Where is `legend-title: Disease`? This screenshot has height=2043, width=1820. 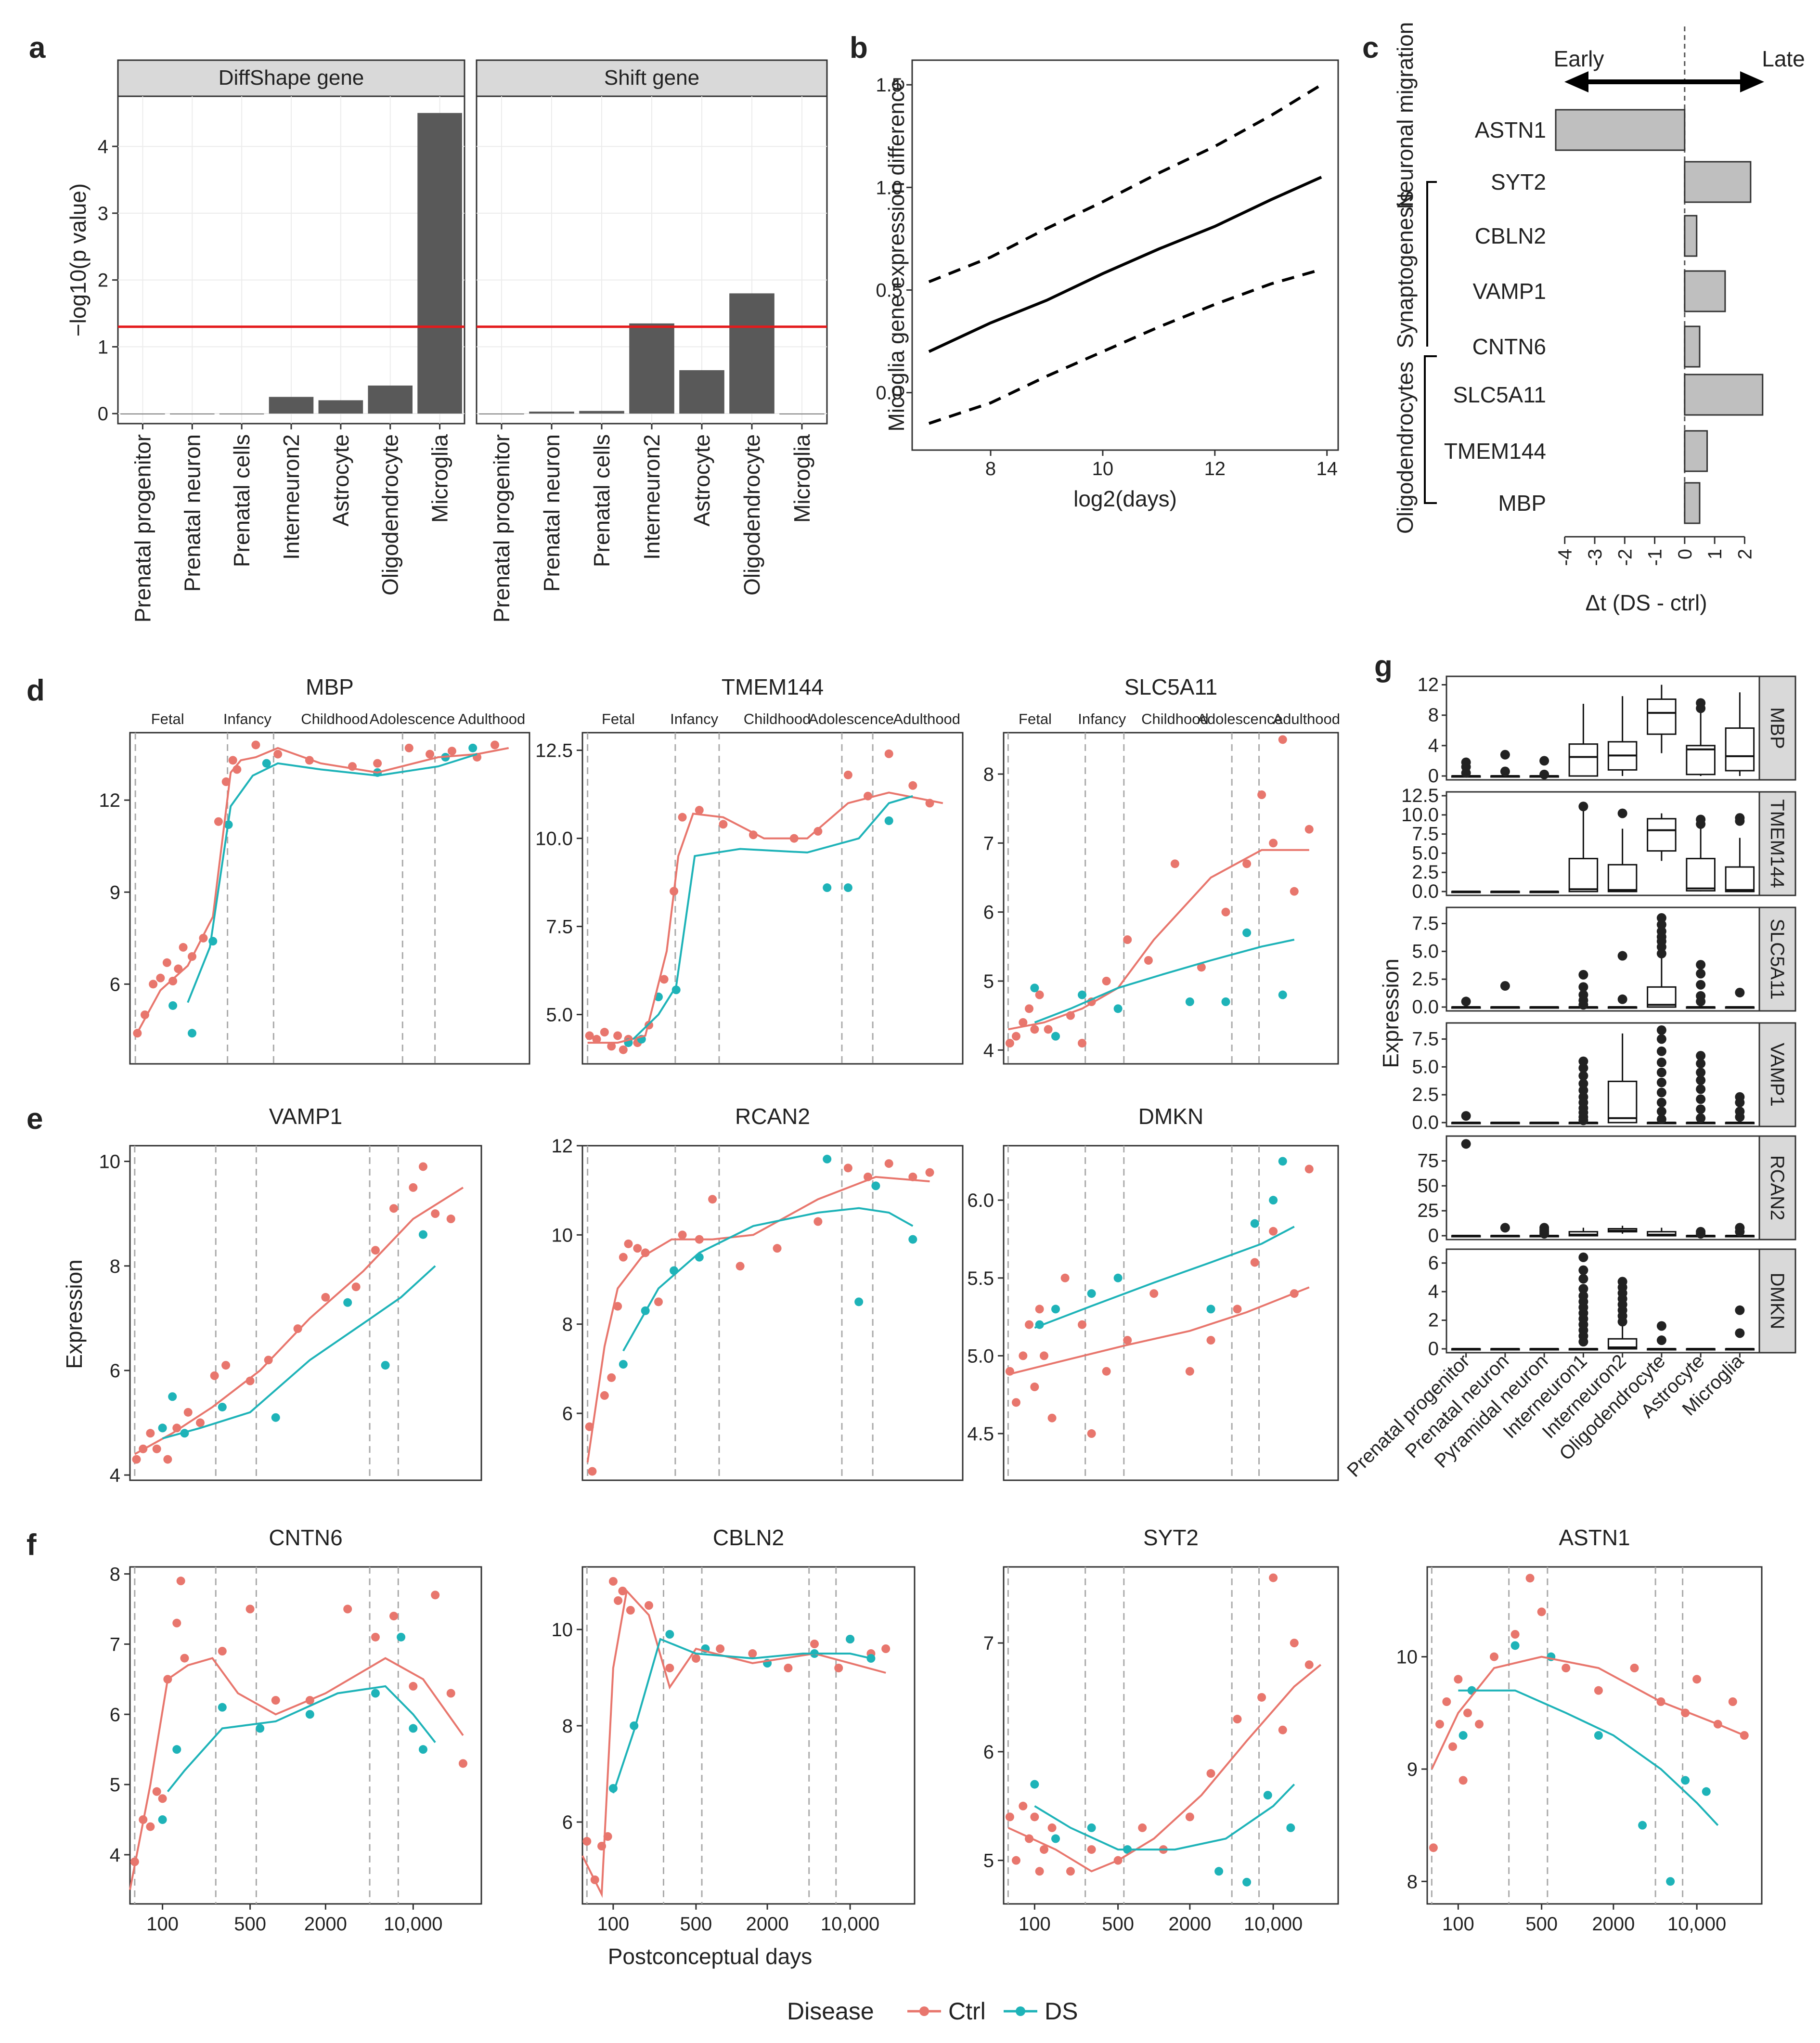
legend-title: Disease is located at coordinates (830, 2011).